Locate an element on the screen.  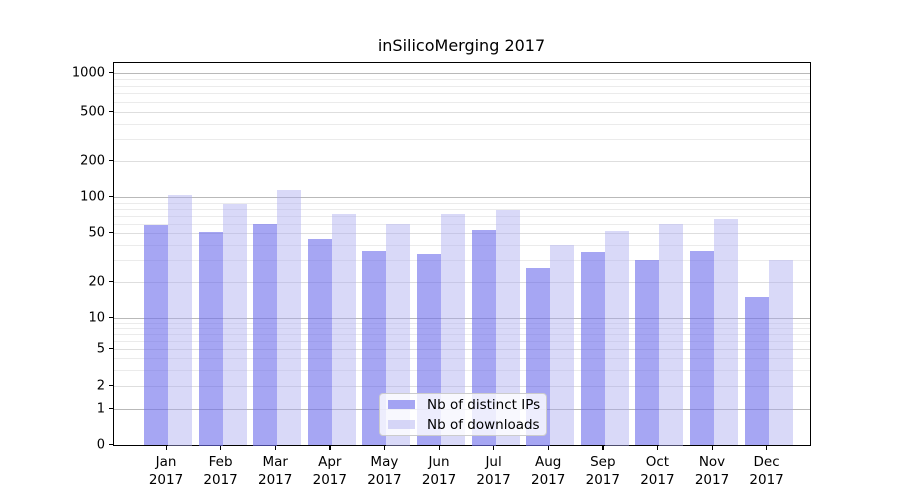
xtick-mark-apr is located at coordinates (330, 447).